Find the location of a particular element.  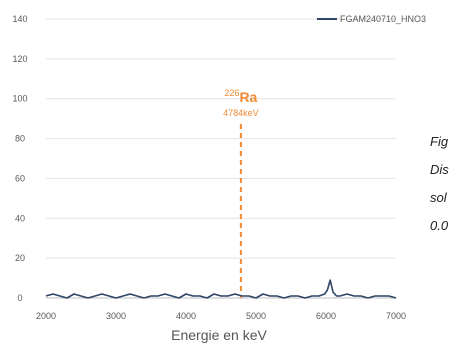

series-lines is located at coordinates (221, 289).